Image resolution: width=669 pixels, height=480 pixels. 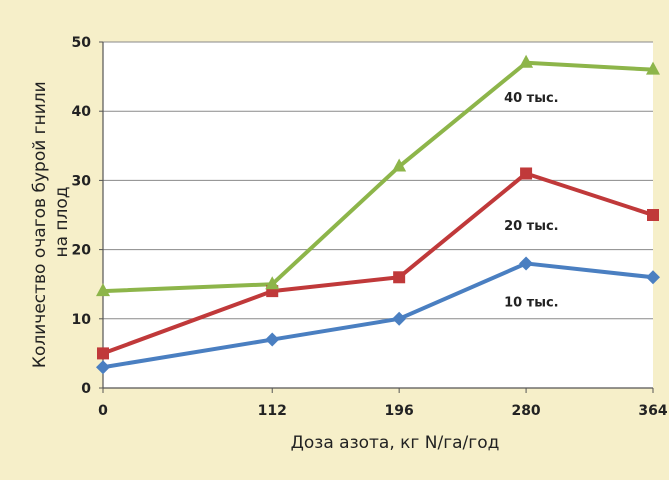 I want to click on x-axis-title: Доза азота, кг N/га/год, so click(x=395, y=443).